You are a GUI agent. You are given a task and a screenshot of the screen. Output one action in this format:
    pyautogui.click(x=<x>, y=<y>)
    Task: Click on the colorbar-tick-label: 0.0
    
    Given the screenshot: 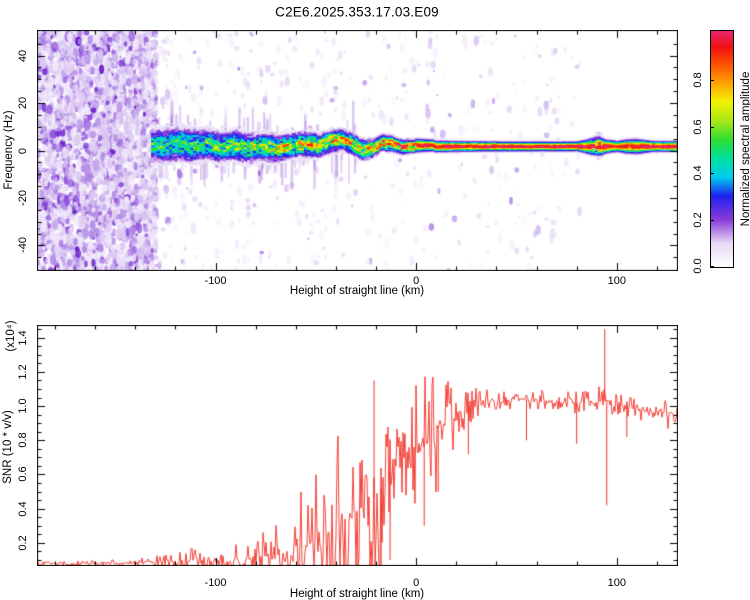 What is the action you would take?
    pyautogui.click(x=698, y=266)
    